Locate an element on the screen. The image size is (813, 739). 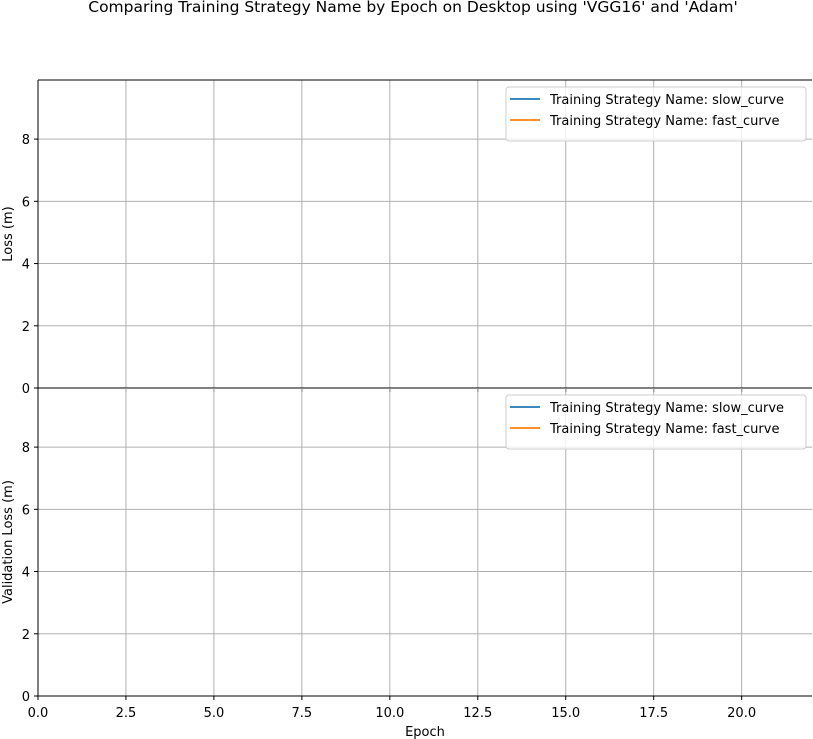
x-tick-label: 2.5 is located at coordinates (126, 713).